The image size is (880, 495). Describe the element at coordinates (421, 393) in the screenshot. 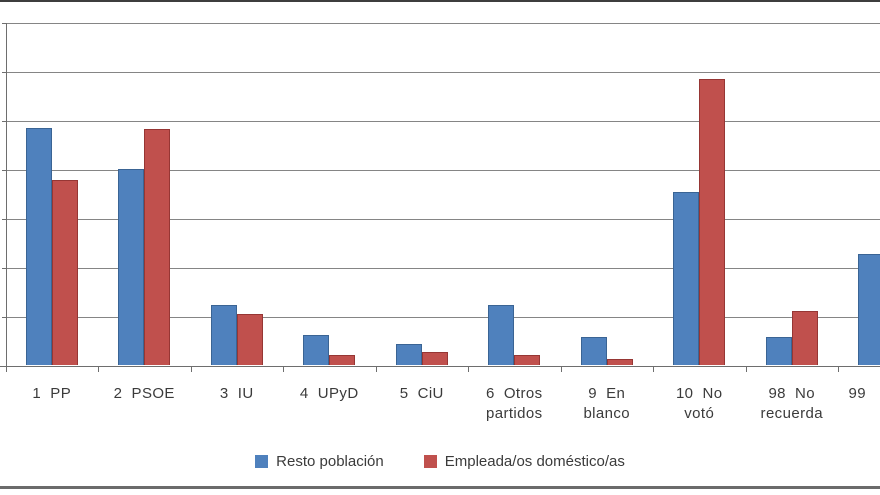

I see `x-axis-label: 5 CiU` at that location.